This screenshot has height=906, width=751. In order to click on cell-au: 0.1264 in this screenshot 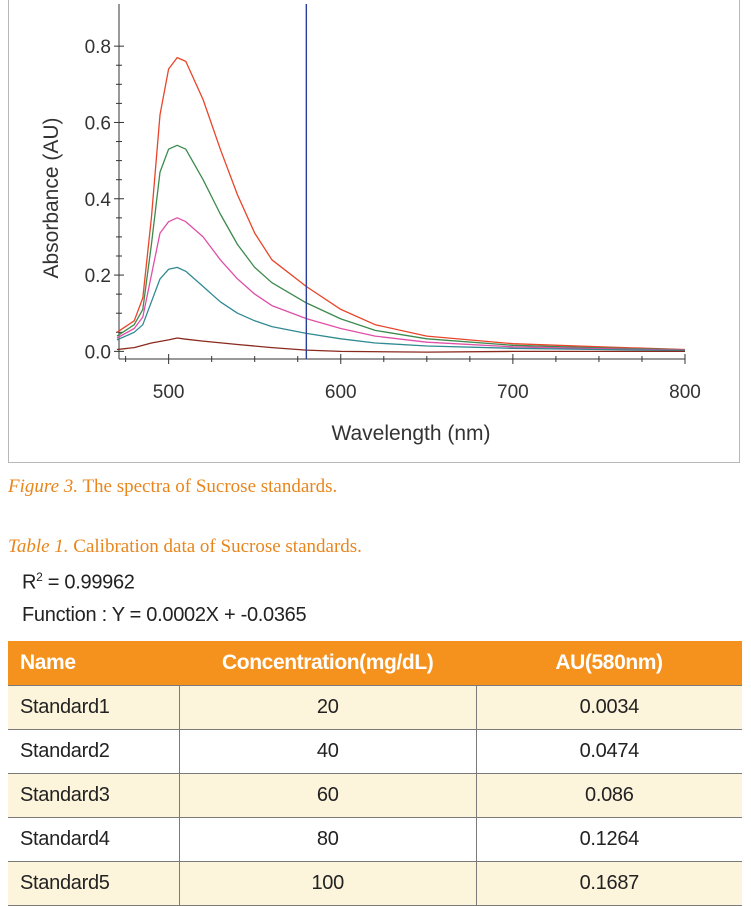, I will do `click(608, 839)`.